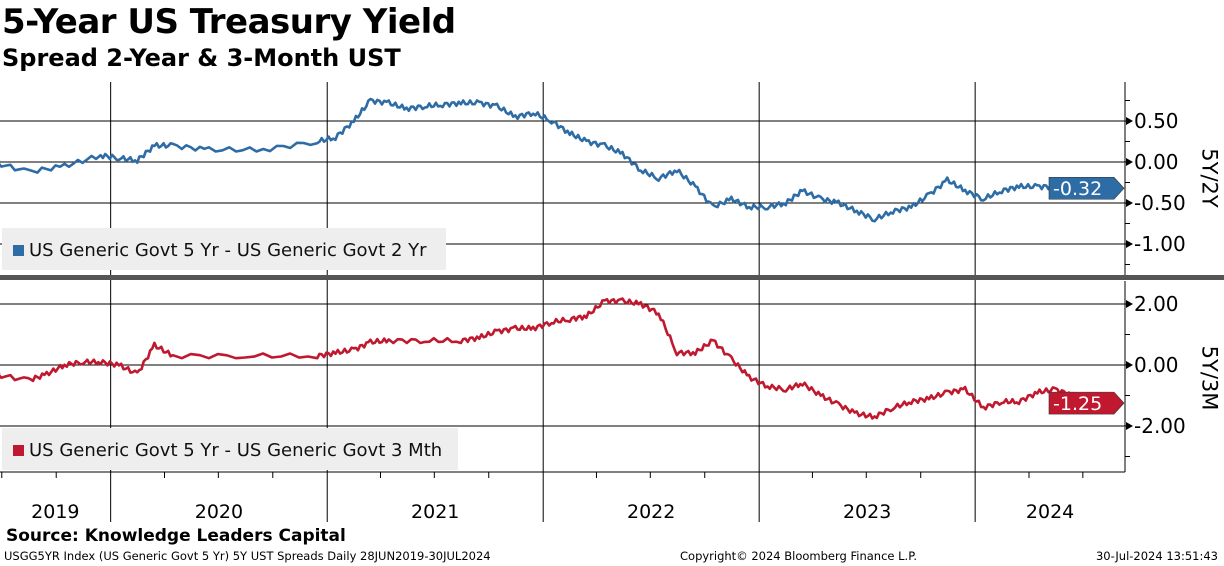 The height and width of the screenshot is (566, 1224). I want to click on x-tick-label: 2021, so click(435, 512).